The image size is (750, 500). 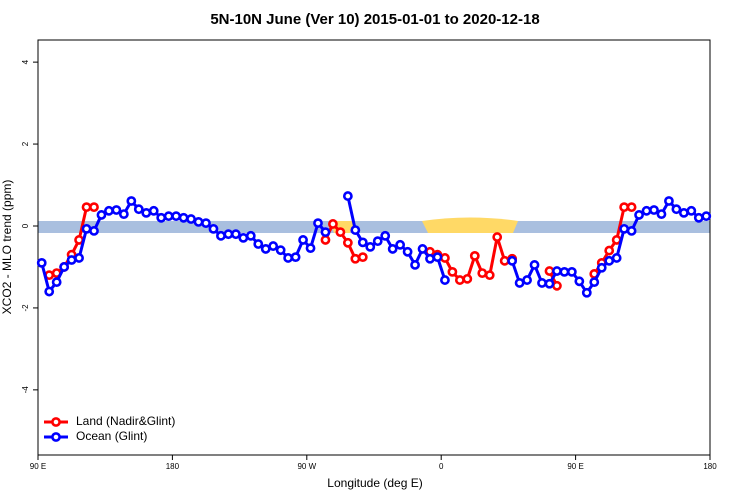 What do you see at coordinates (374, 226) in the screenshot?
I see `zero-band` at bounding box center [374, 226].